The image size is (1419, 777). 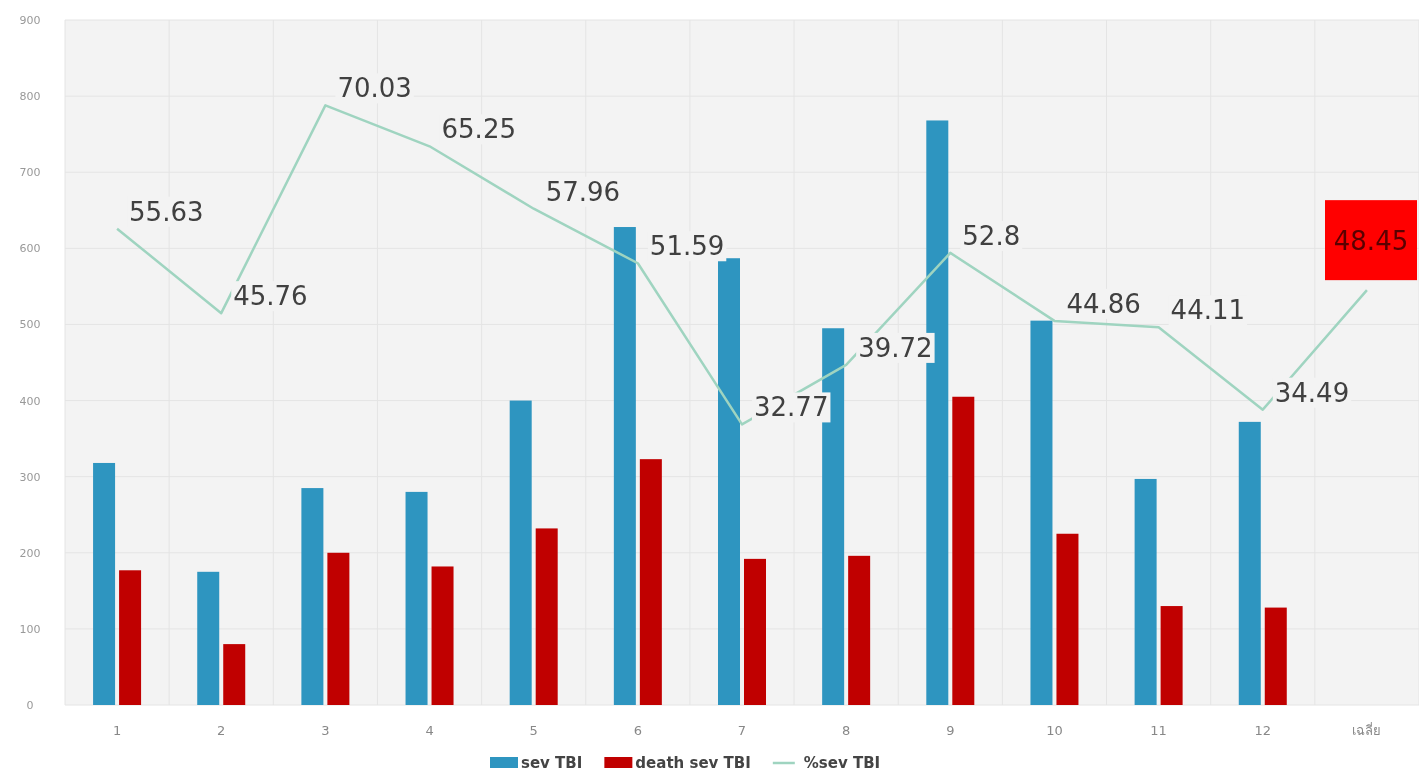 I want to click on x-tick-label: 7, so click(x=742, y=730).